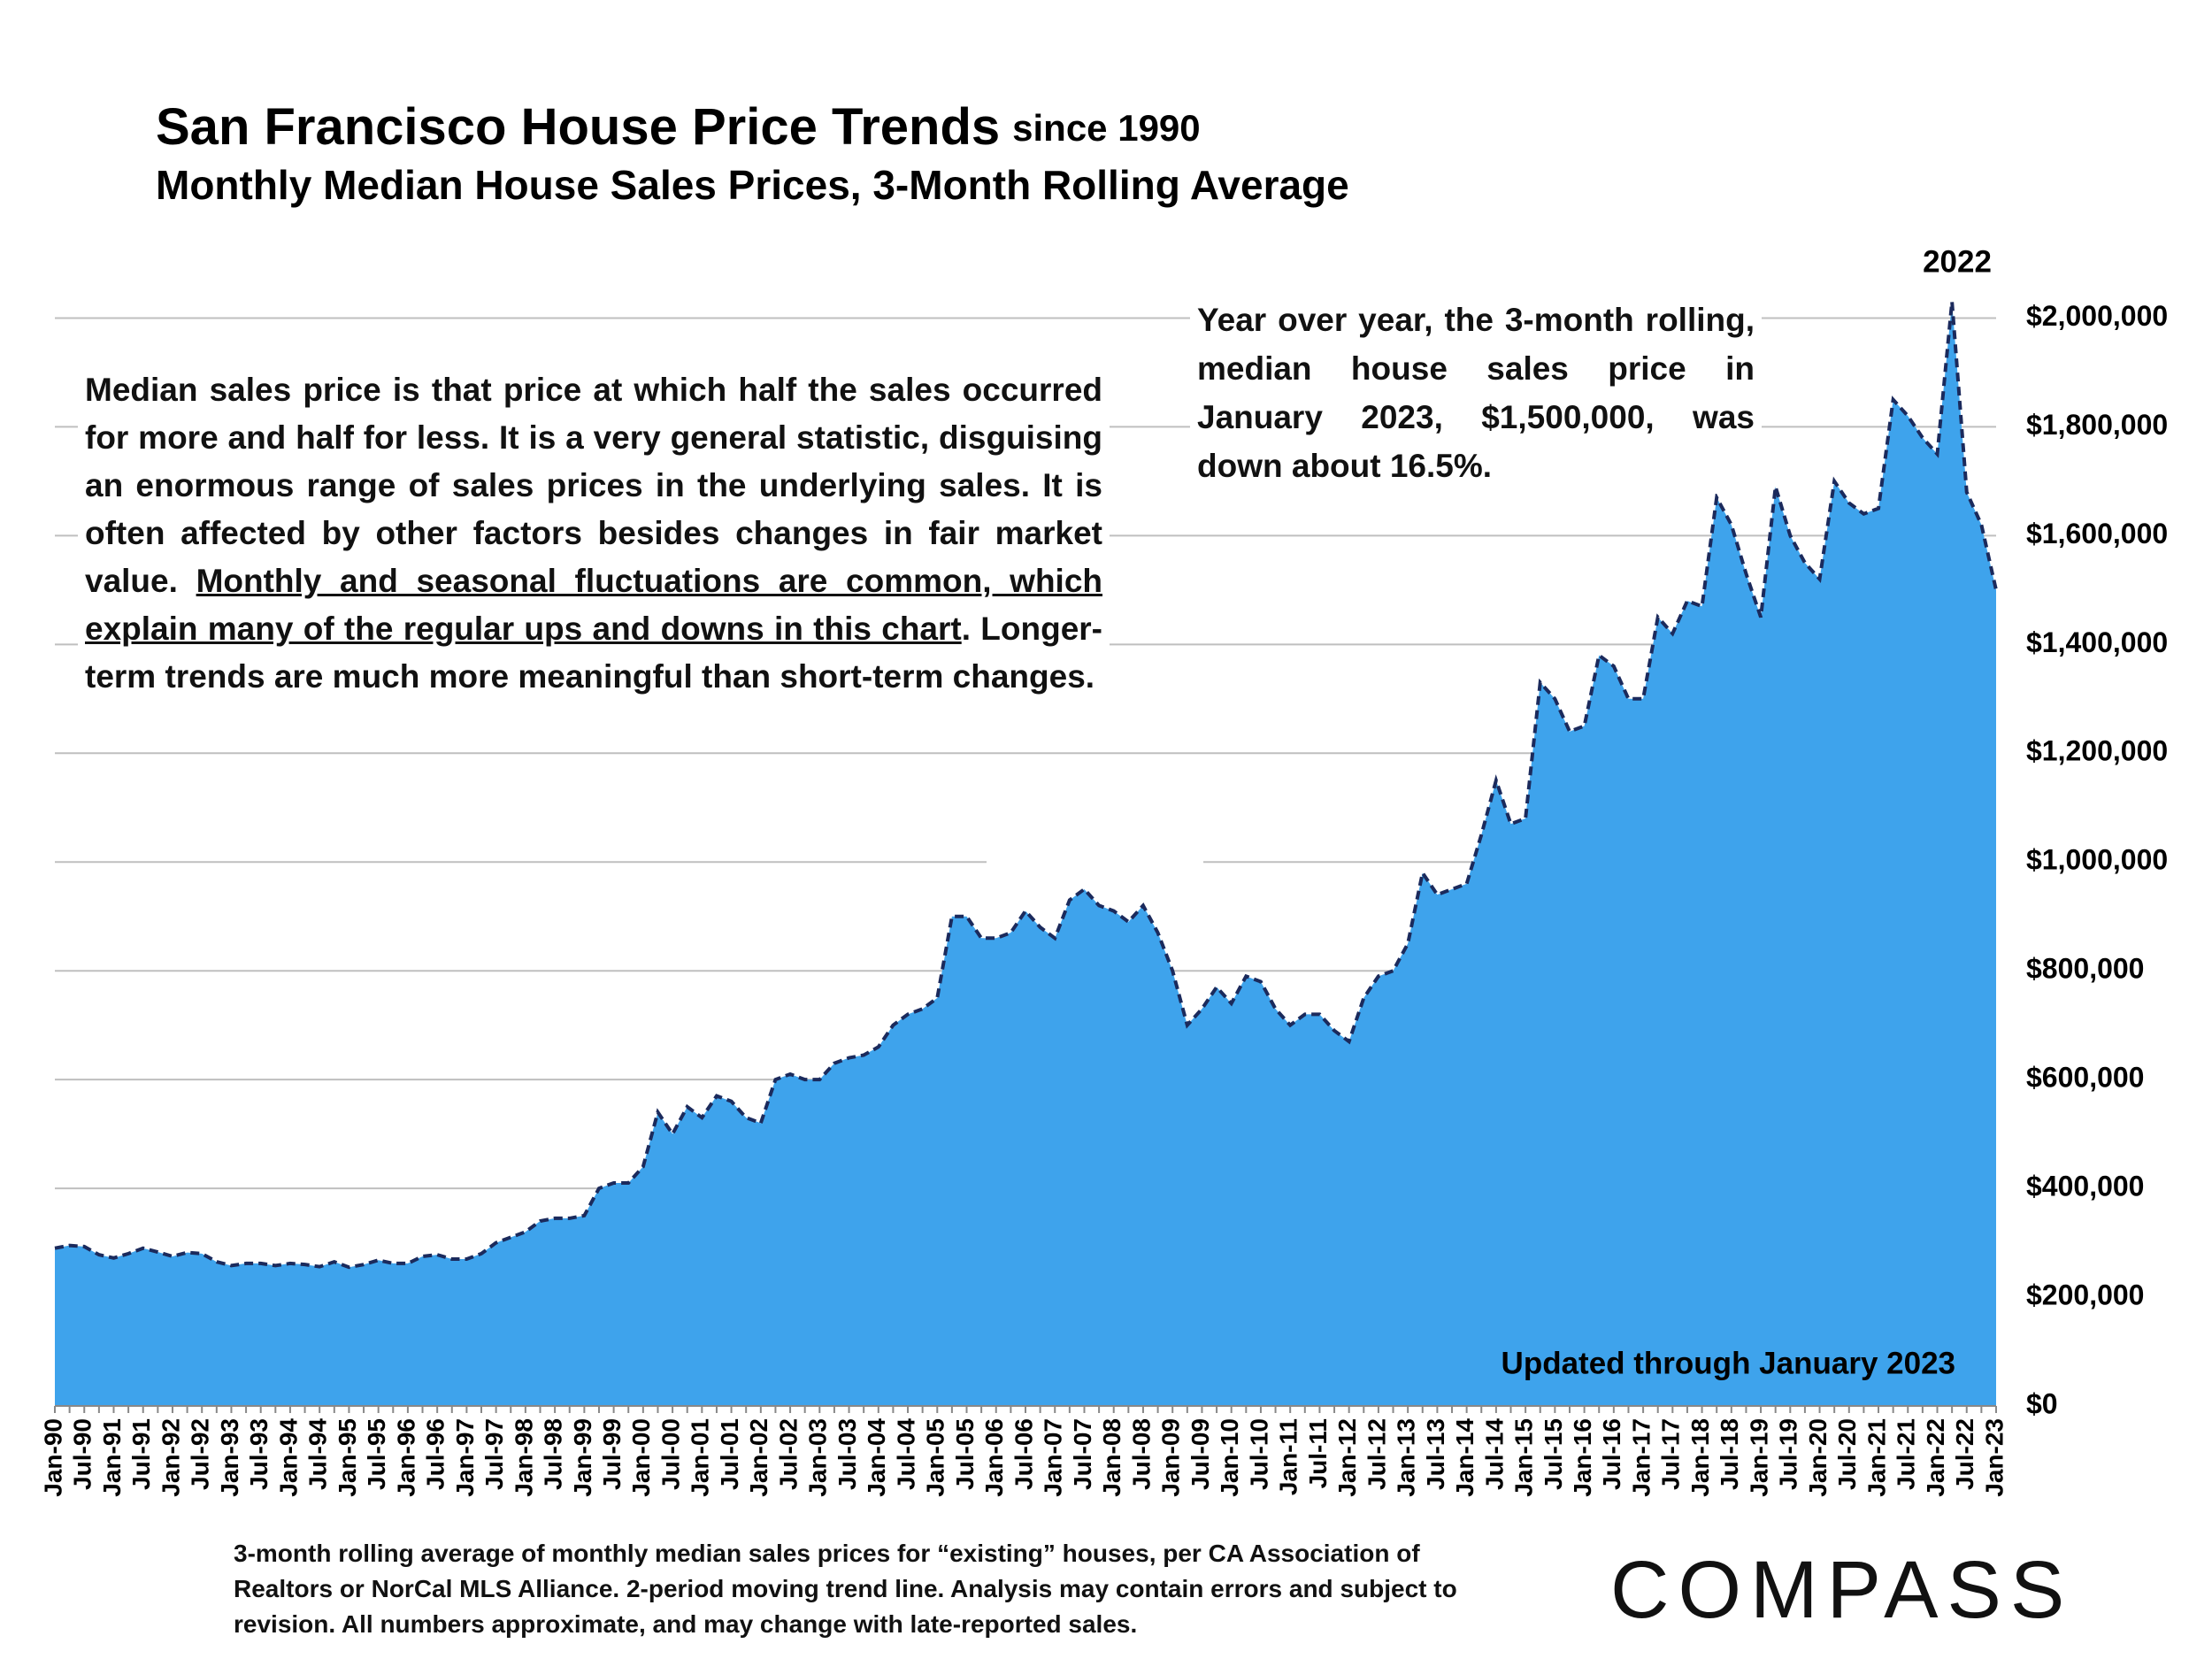 This screenshot has height=1659, width=2212. I want to click on x-tick-label: Jul-00, so click(670, 1454).